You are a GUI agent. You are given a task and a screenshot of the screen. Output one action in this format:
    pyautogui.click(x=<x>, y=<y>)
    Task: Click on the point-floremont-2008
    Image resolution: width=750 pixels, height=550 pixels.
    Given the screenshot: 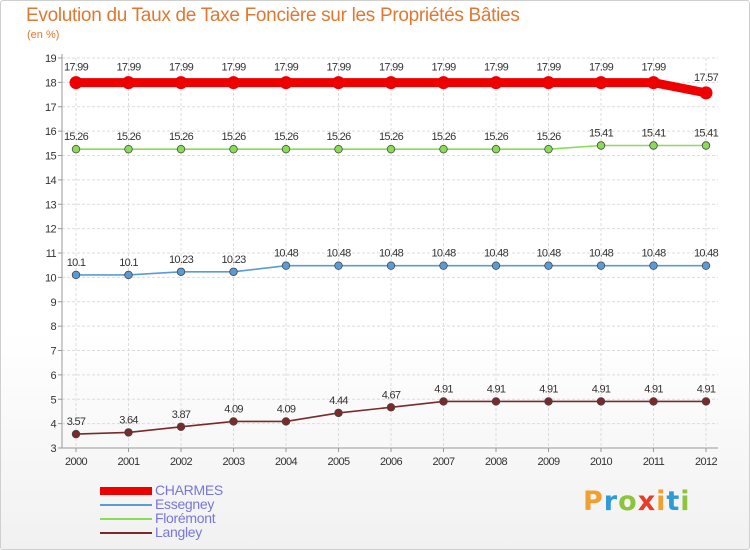 What is the action you would take?
    pyautogui.click(x=496, y=149)
    